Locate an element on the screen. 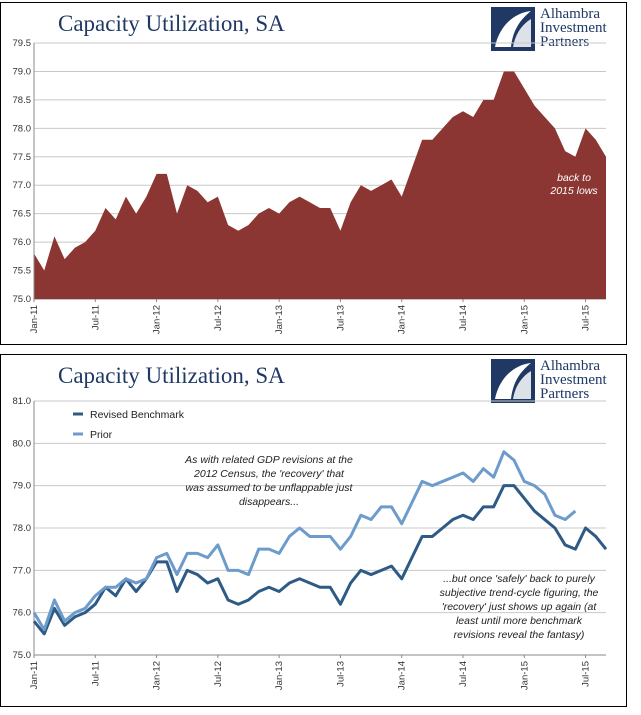  legend-label: Revised Benchmark is located at coordinates (137, 415).